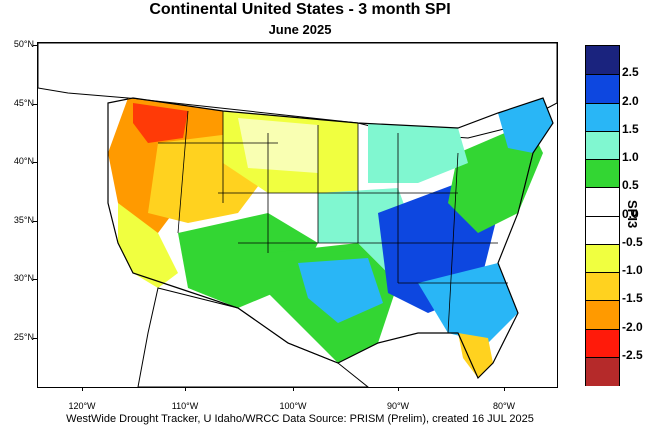  What do you see at coordinates (504, 406) in the screenshot?
I see `lon-label-80: 80°W` at bounding box center [504, 406].